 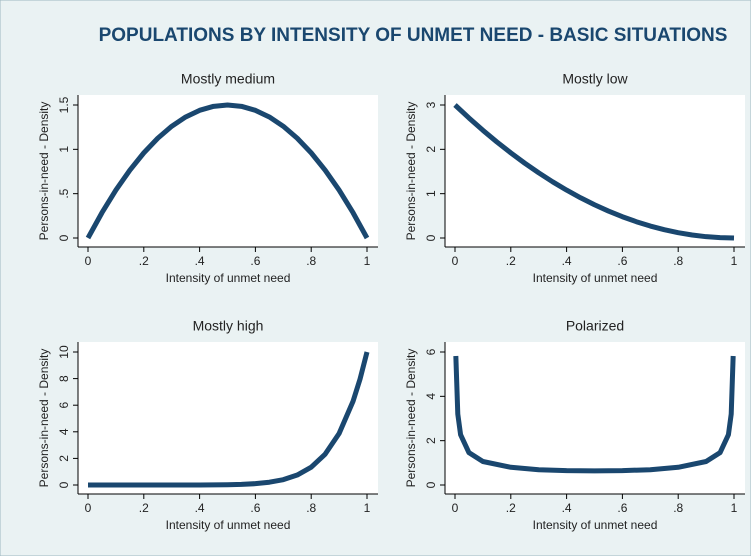 I want to click on y-tick-label: 10, so click(x=64, y=352).